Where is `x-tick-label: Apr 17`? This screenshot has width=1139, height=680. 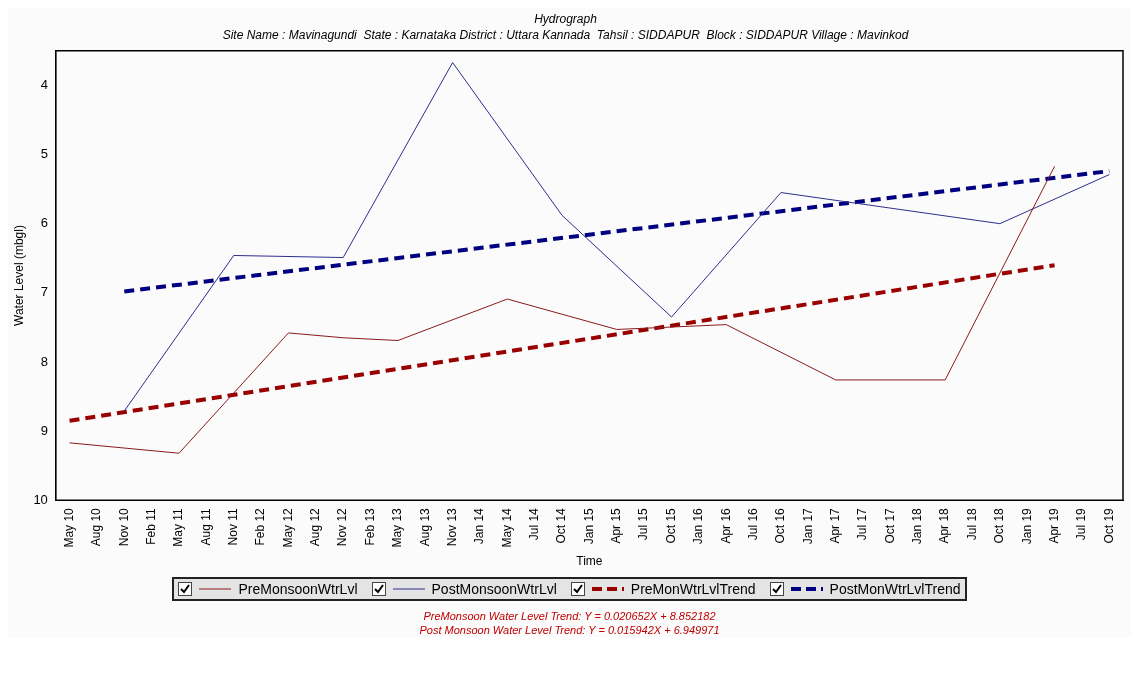 x-tick-label: Apr 17 is located at coordinates (835, 525).